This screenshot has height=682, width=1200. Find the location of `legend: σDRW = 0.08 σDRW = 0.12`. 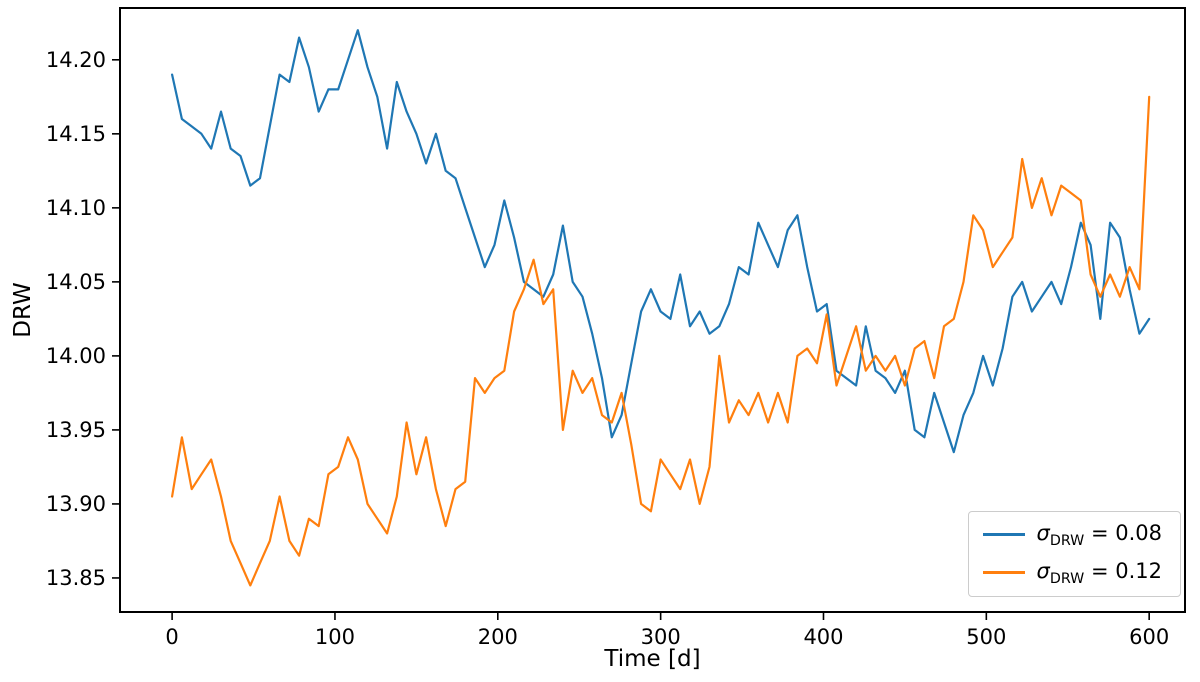

legend: σDRW = 0.08 σDRW = 0.12 is located at coordinates (1074, 553).